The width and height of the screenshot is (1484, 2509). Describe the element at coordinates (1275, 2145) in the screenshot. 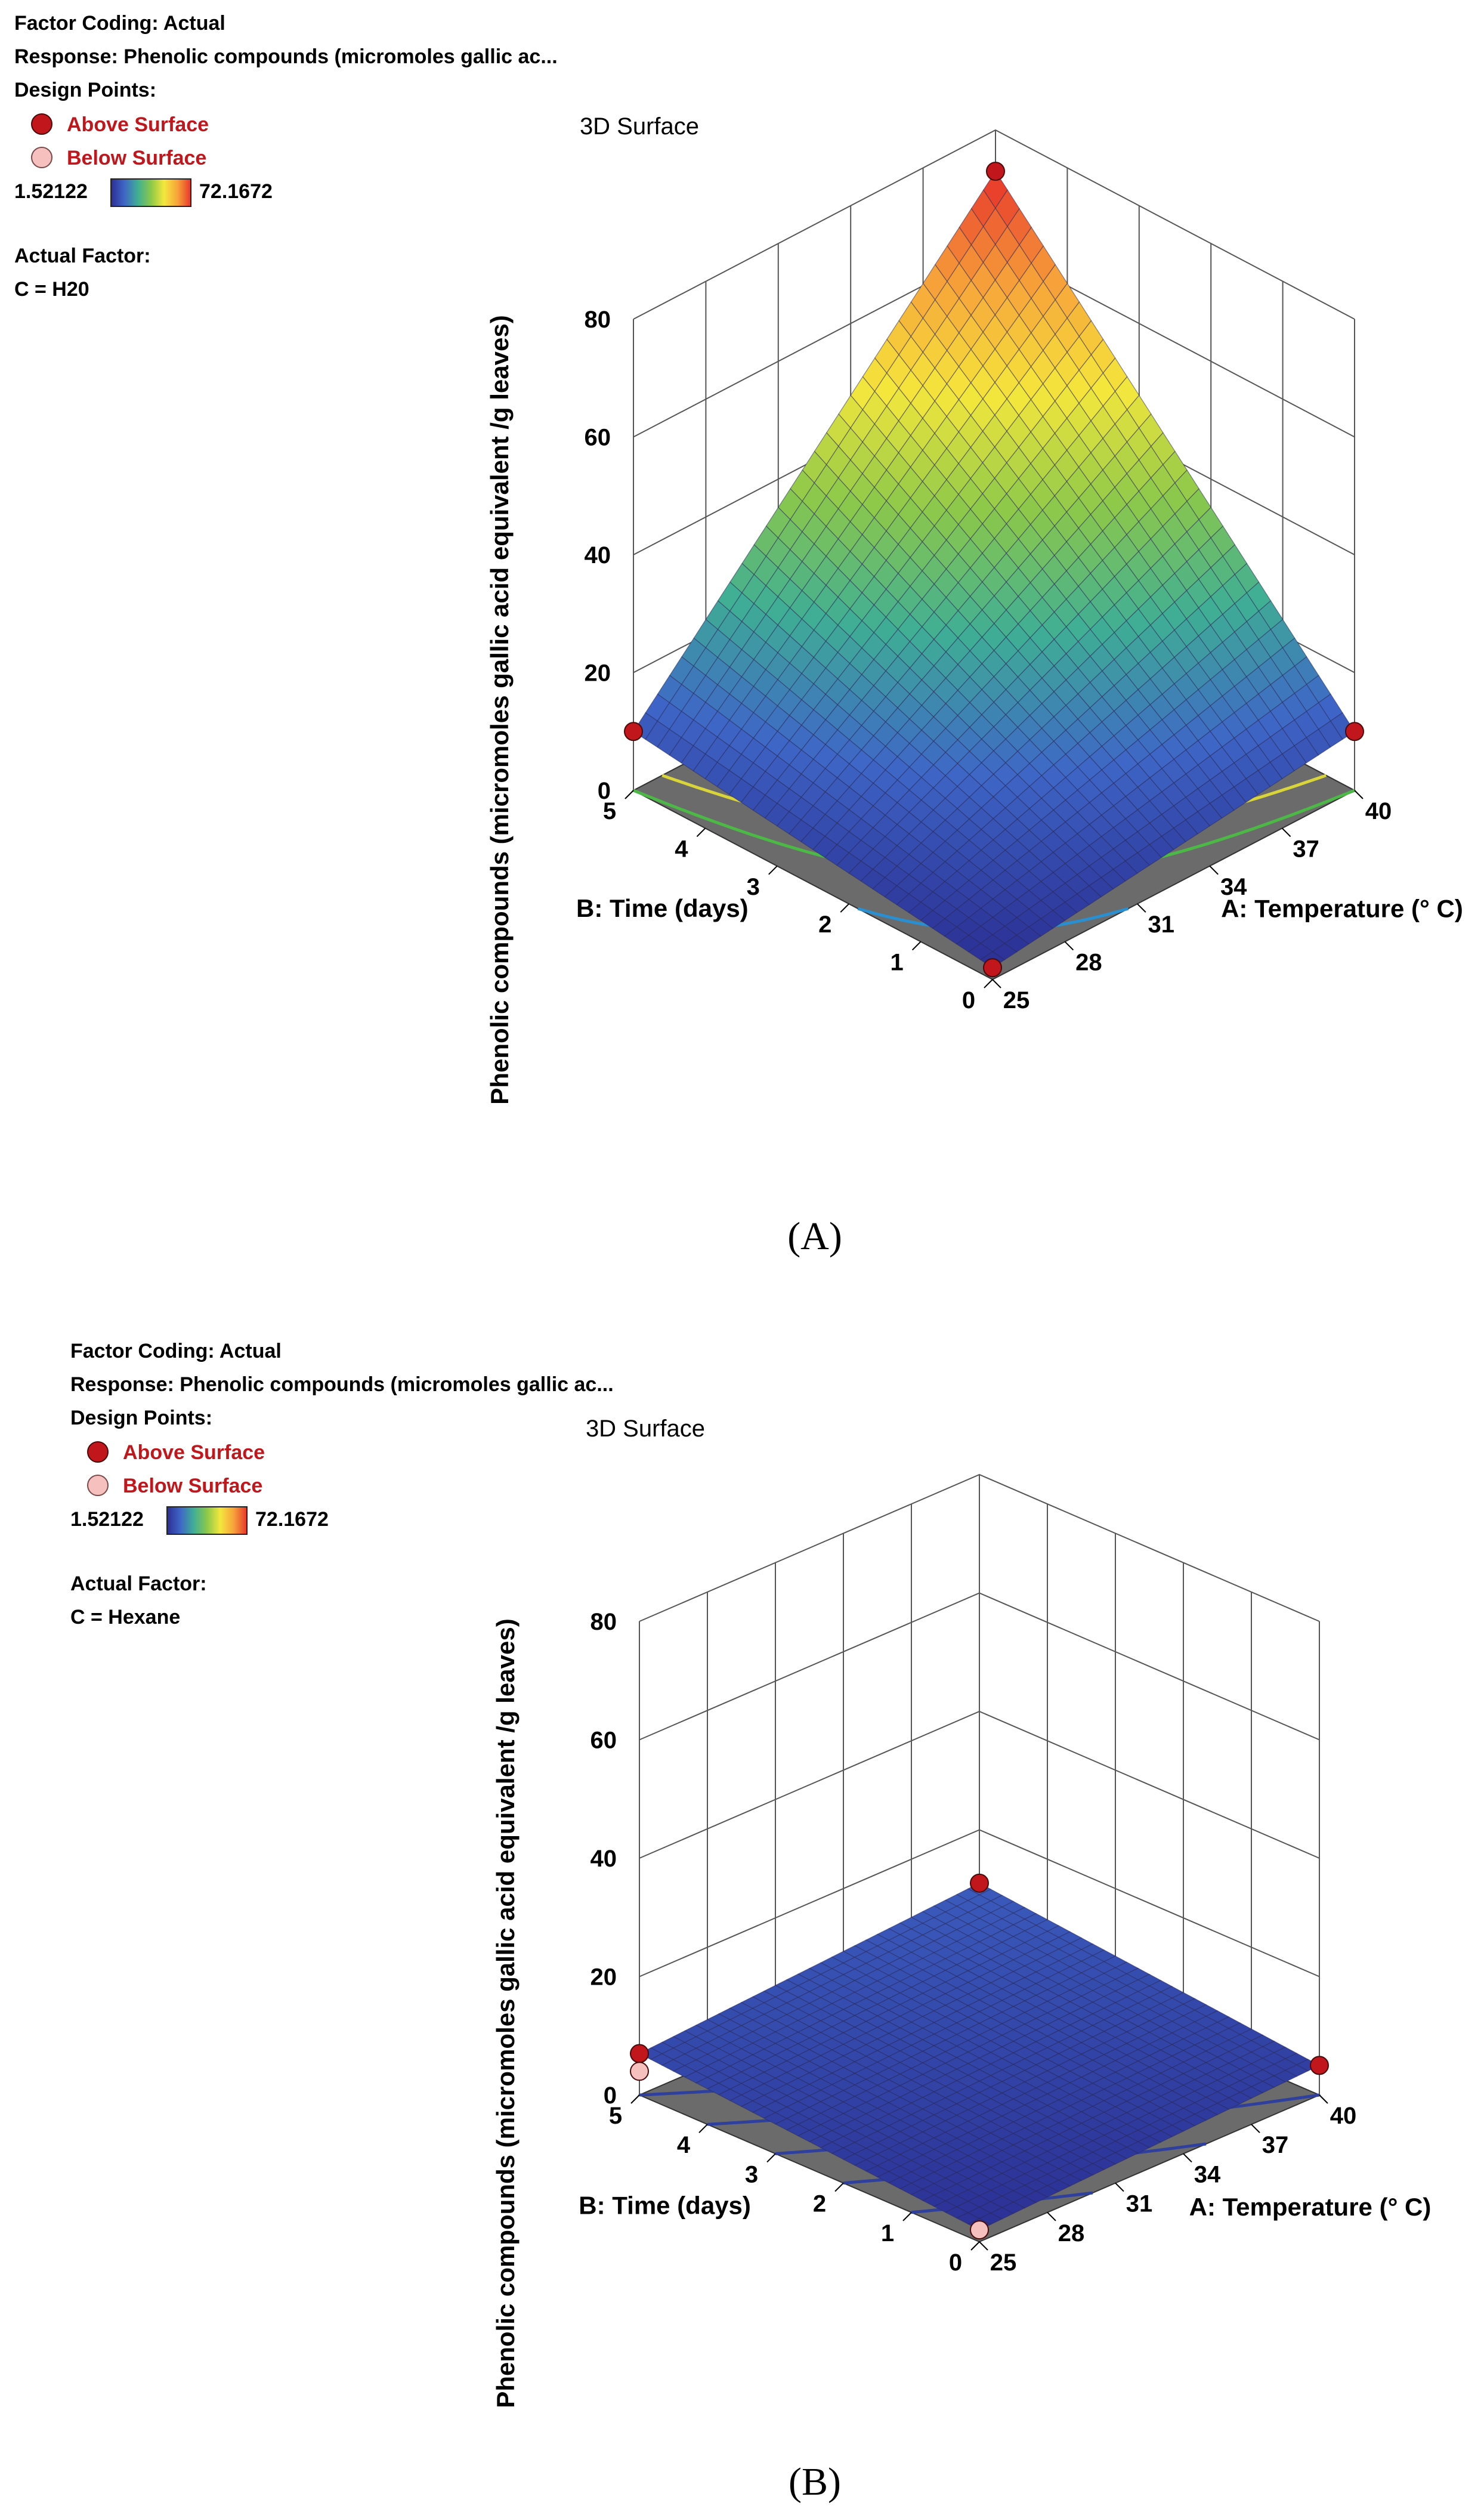

I see `x-tick-label: 37` at that location.